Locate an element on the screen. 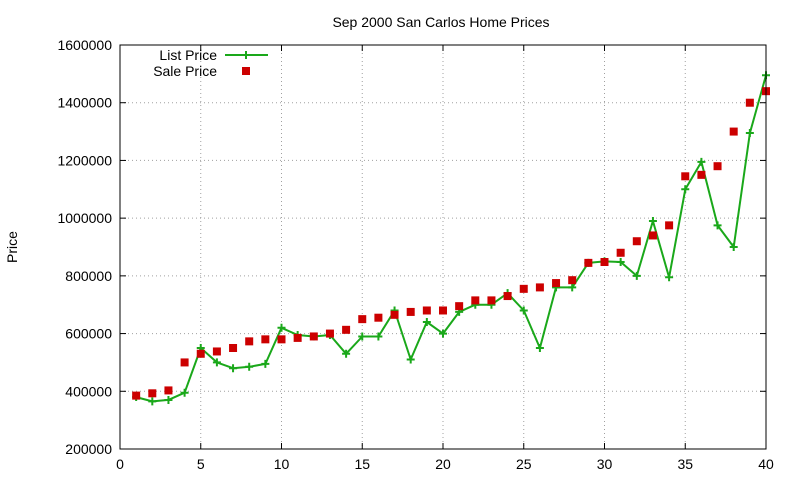 The width and height of the screenshot is (800, 480). x-tick-label: 40 is located at coordinates (766, 464).